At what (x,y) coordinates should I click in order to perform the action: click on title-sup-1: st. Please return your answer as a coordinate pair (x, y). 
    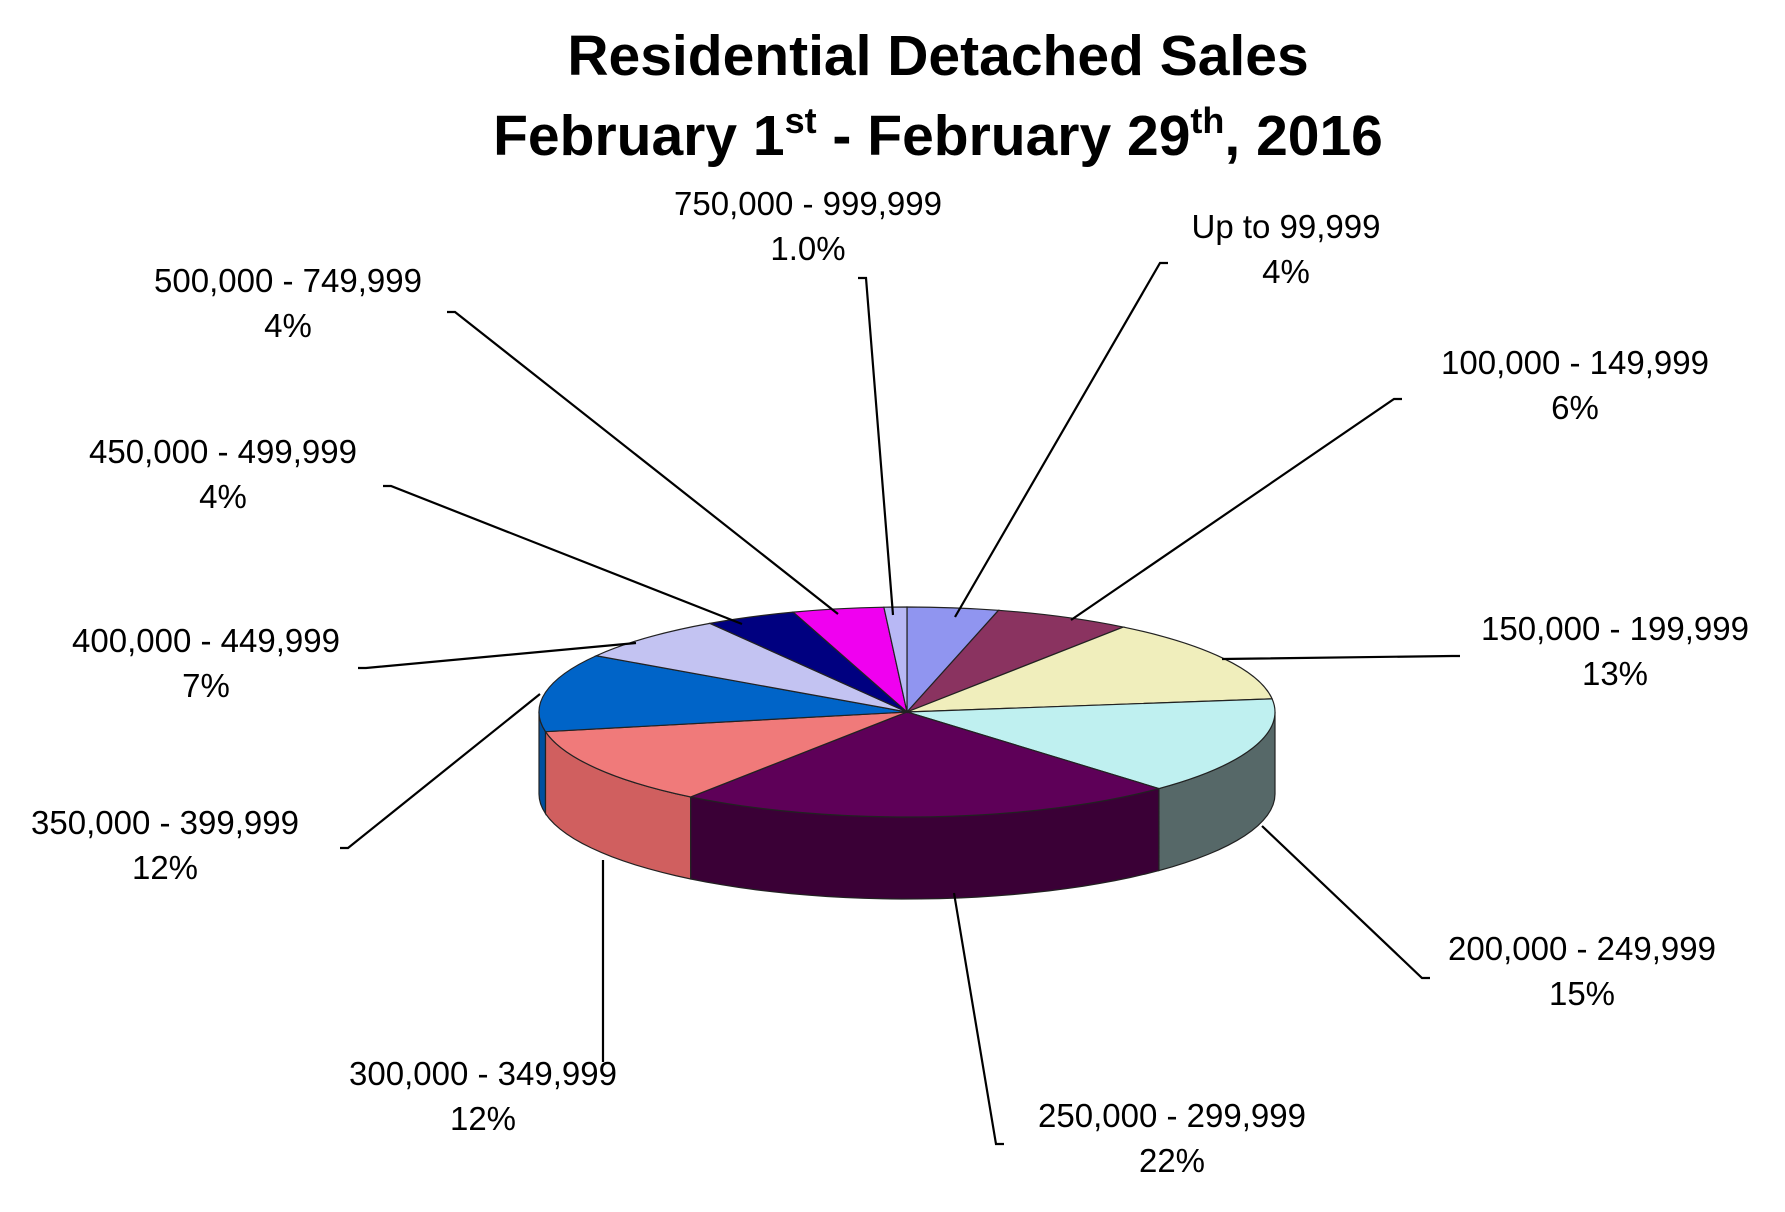
    Looking at the image, I should click on (801, 120).